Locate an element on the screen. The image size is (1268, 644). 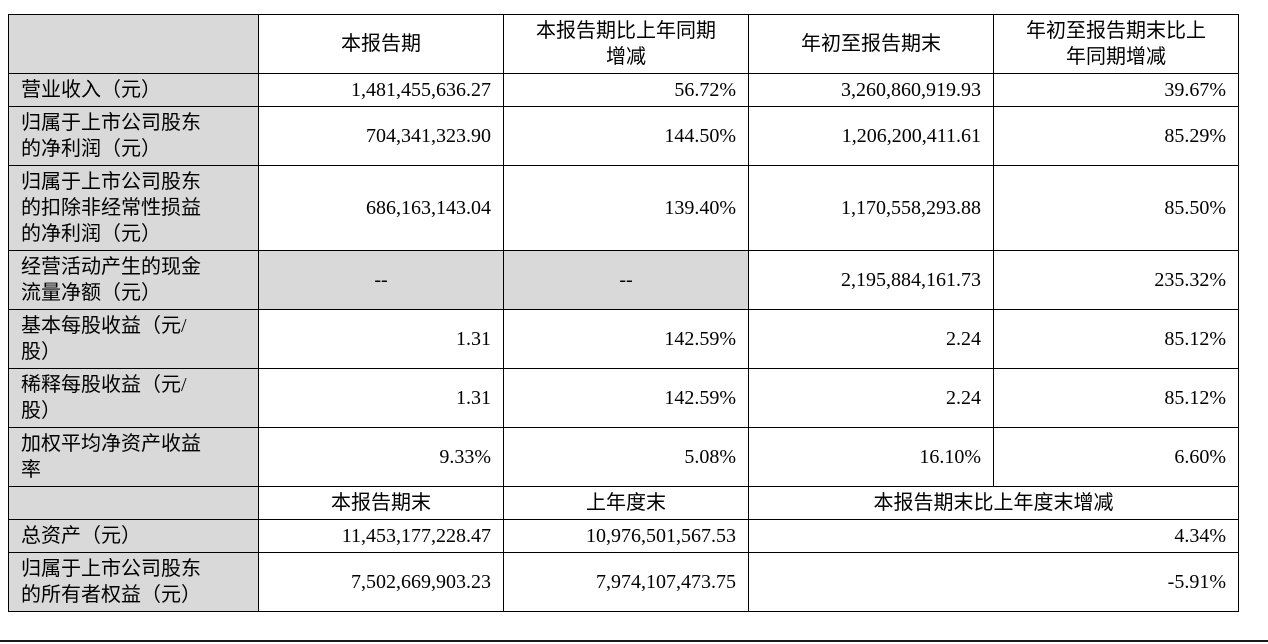
cell-ytd: 1,170,558,293.88 is located at coordinates (871, 208).